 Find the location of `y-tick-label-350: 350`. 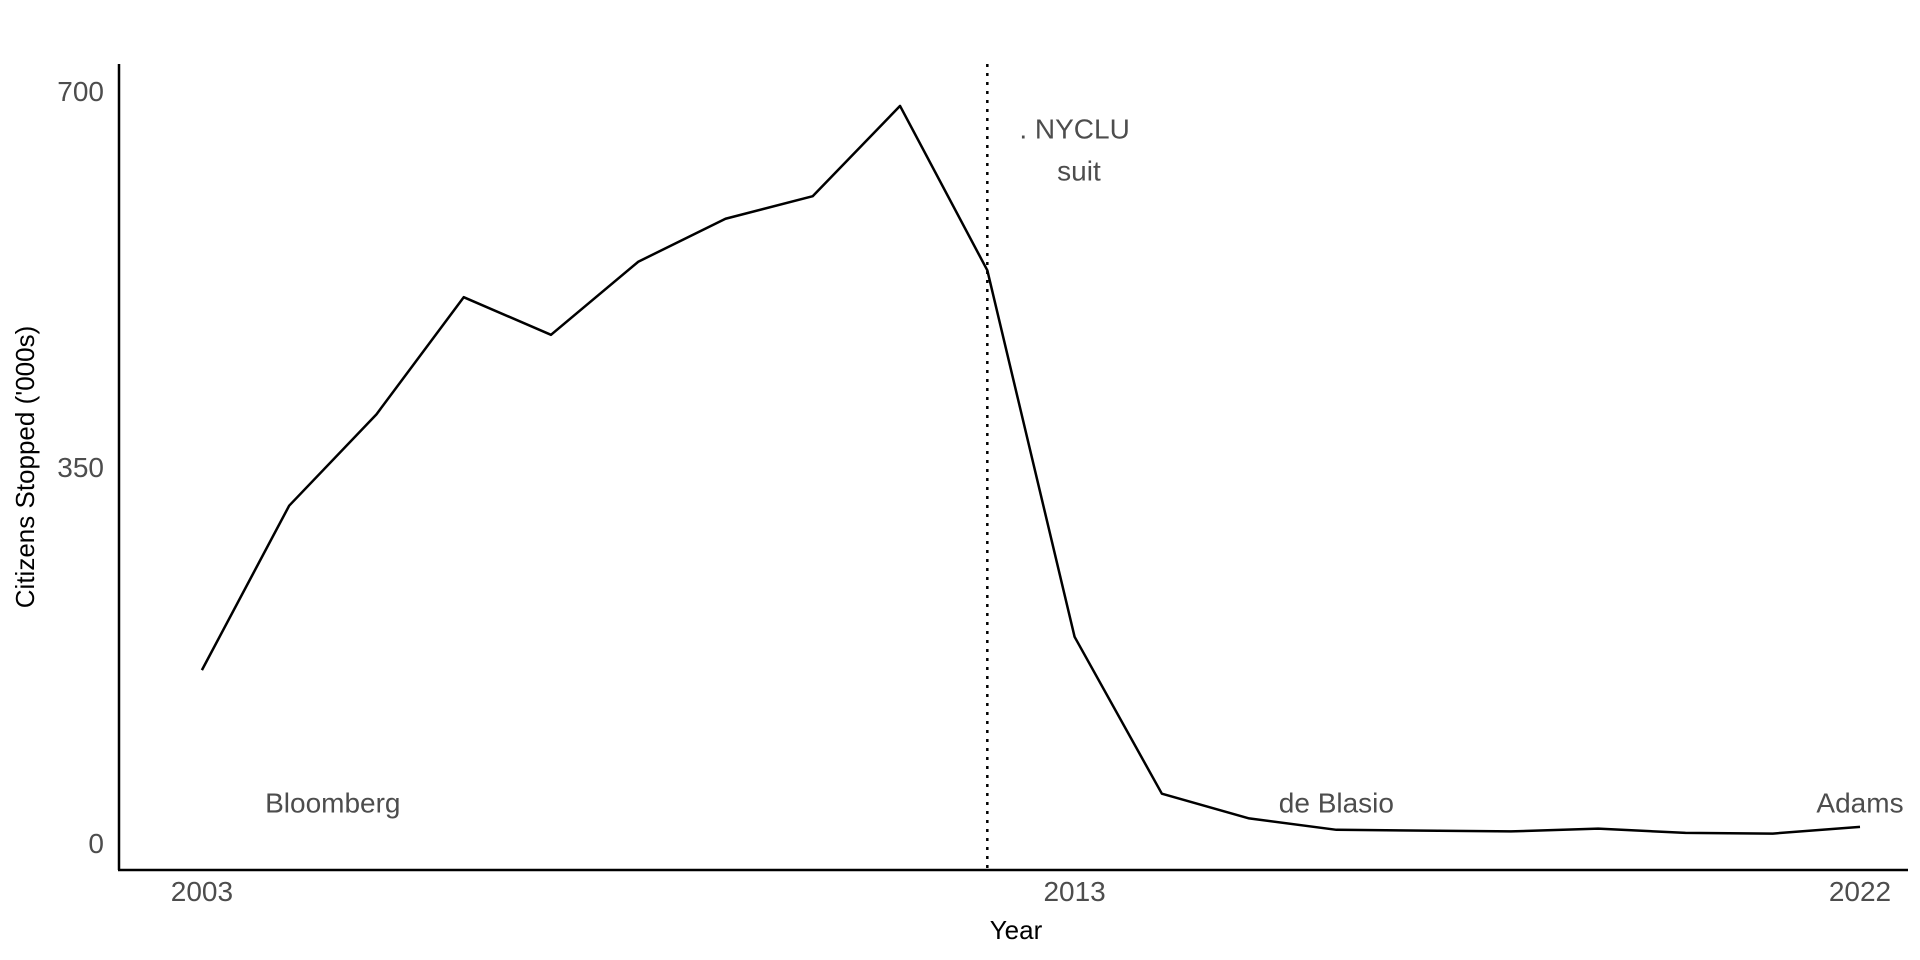

y-tick-label-350: 350 is located at coordinates (80, 467).